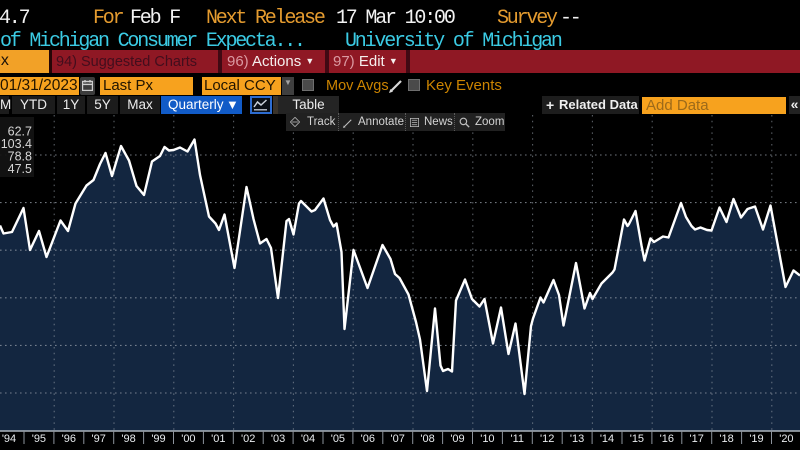  I want to click on svg-text: '18, so click(726, 439).